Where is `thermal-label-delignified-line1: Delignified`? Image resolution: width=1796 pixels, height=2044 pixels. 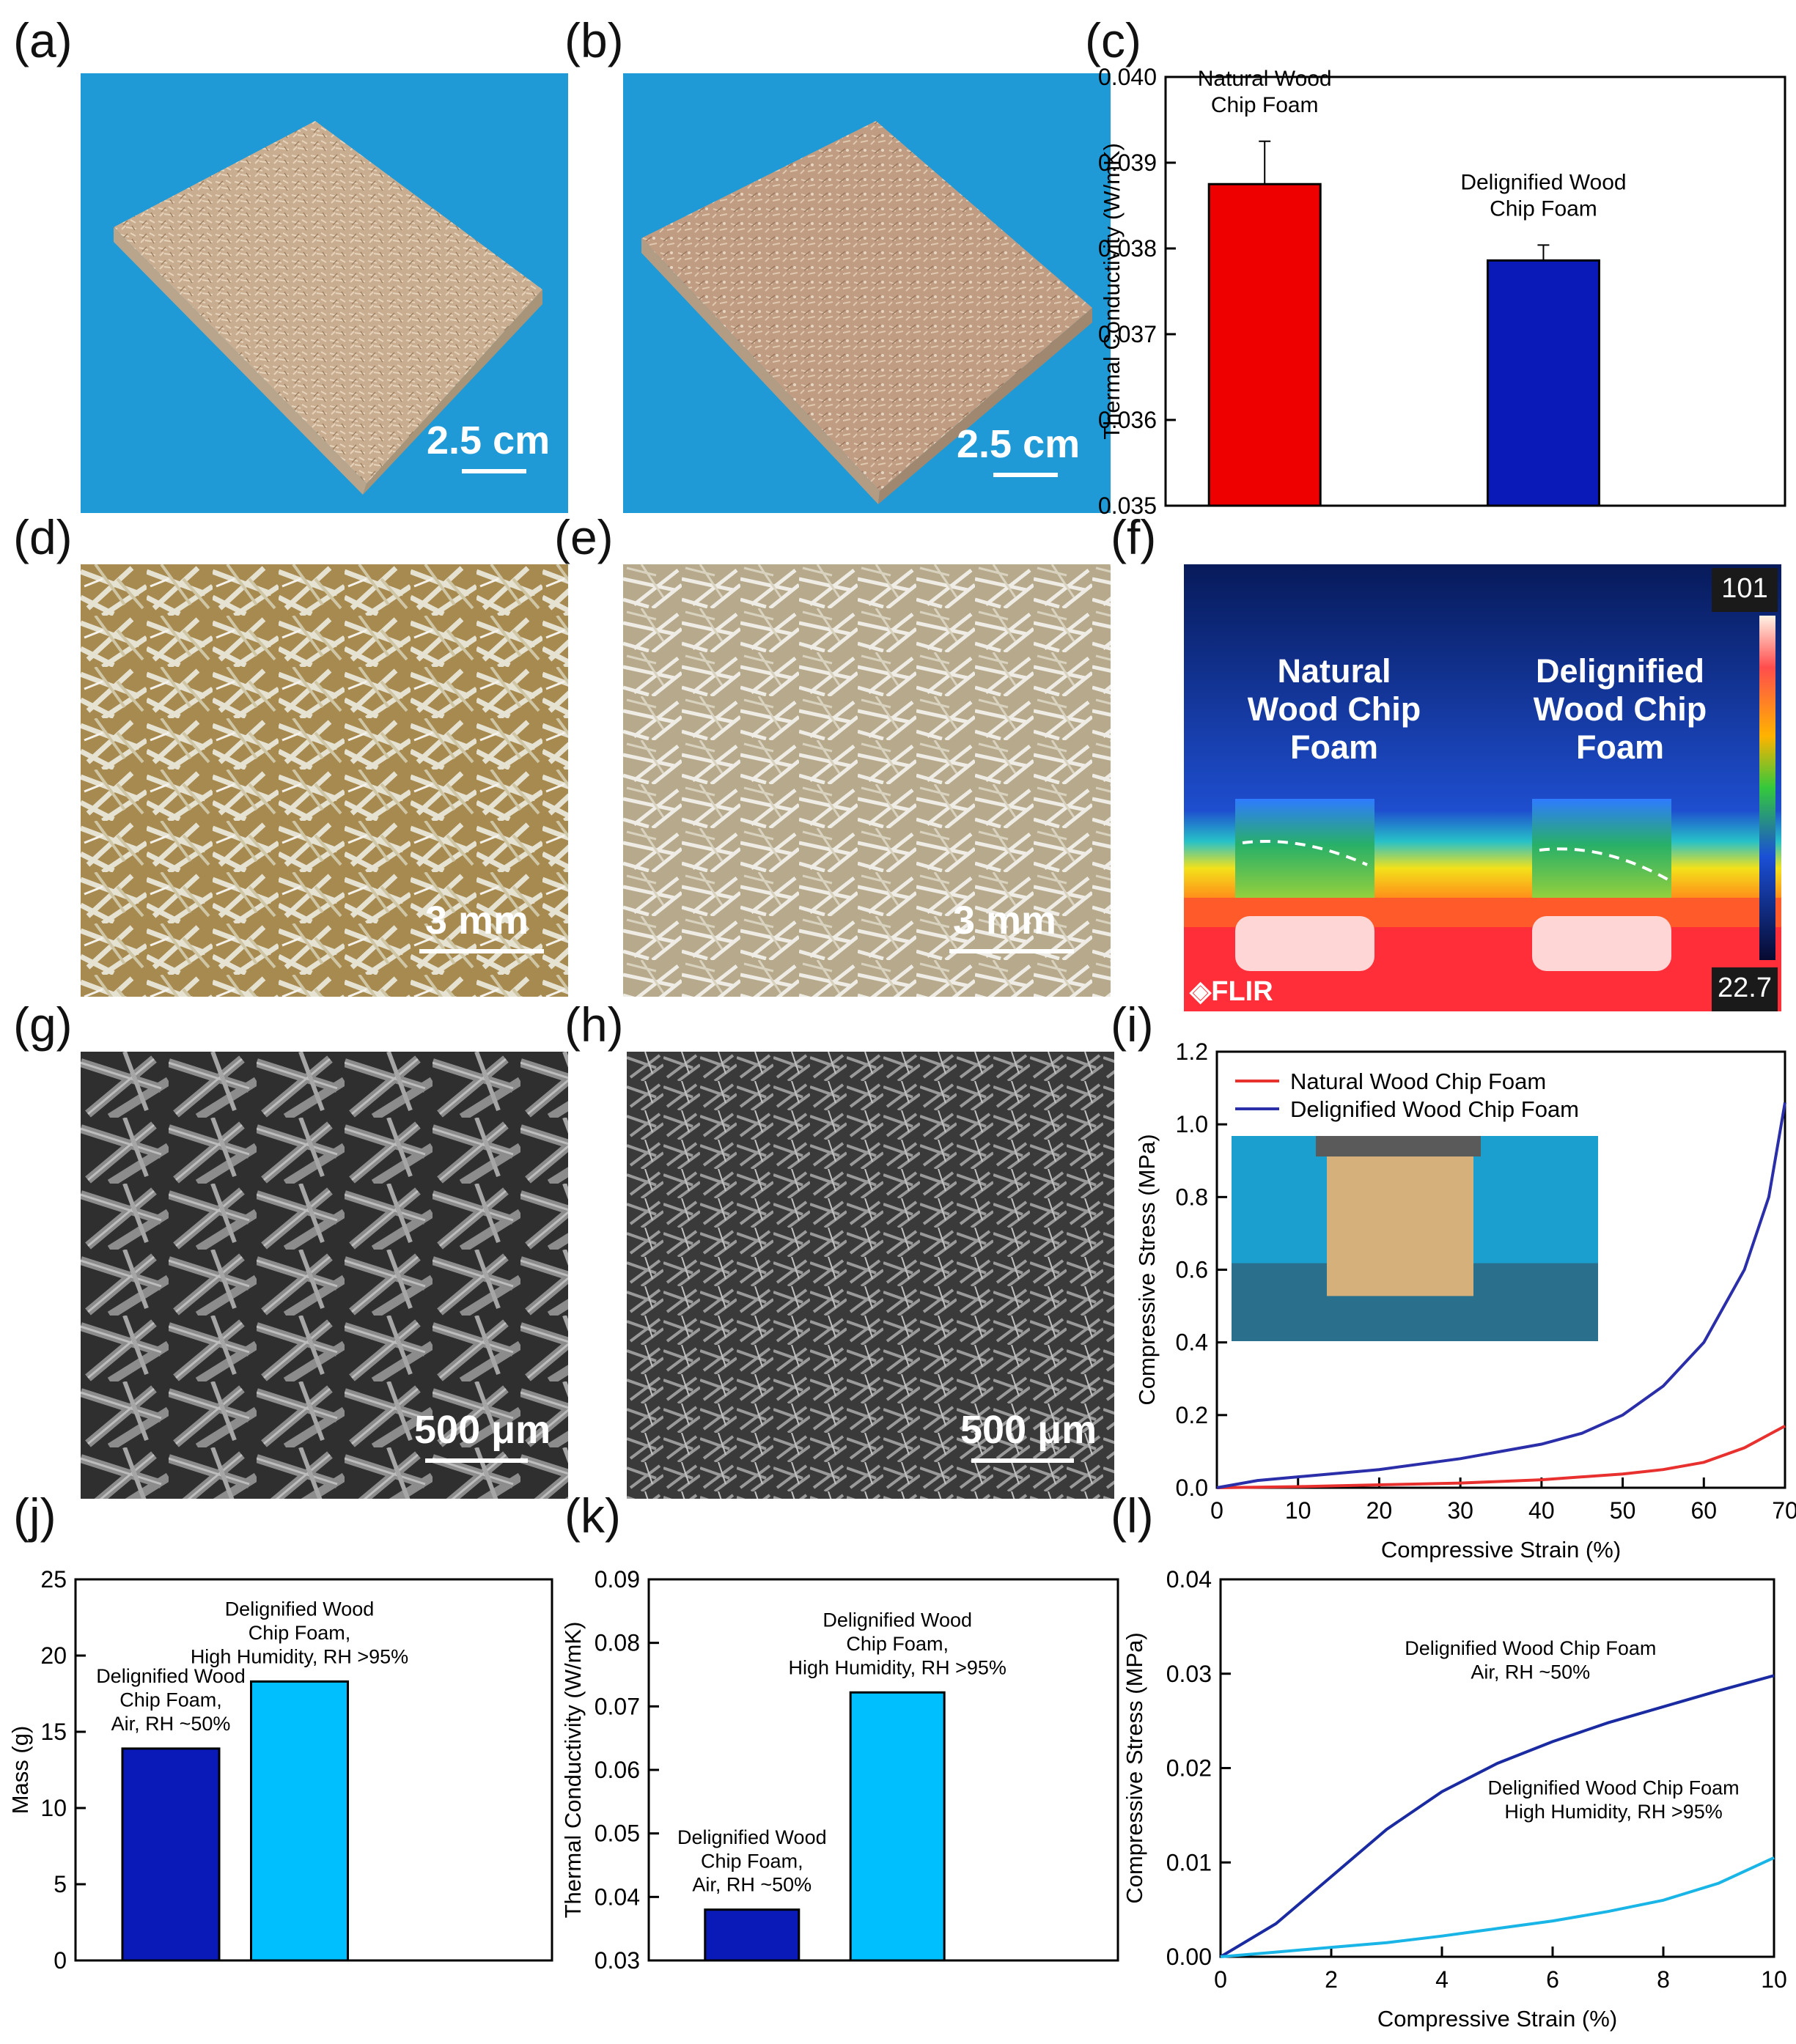 thermal-label-delignified-line1: Delignified is located at coordinates (1619, 671).